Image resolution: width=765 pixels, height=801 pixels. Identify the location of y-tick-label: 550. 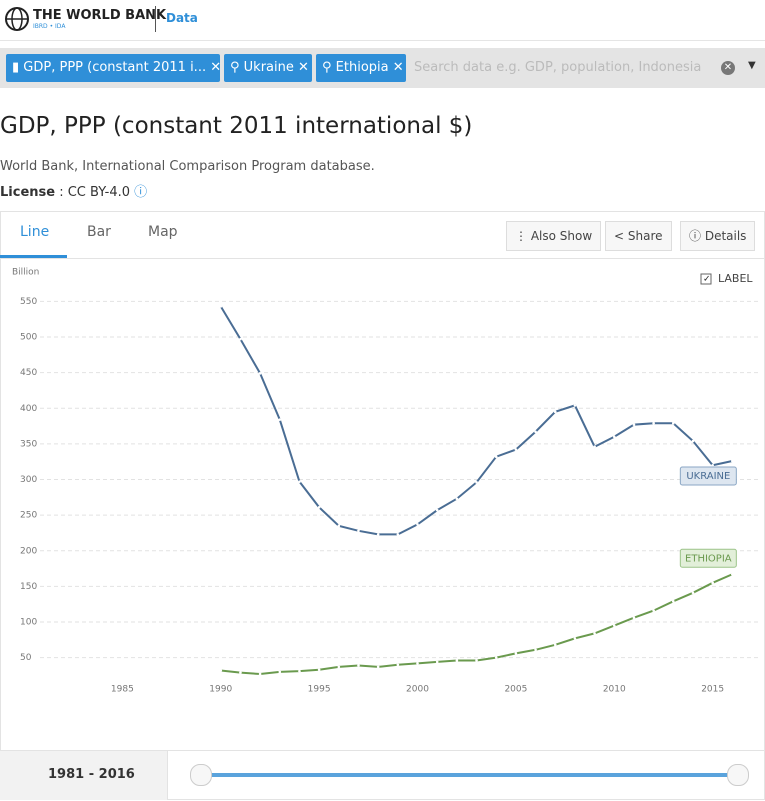
(28, 302).